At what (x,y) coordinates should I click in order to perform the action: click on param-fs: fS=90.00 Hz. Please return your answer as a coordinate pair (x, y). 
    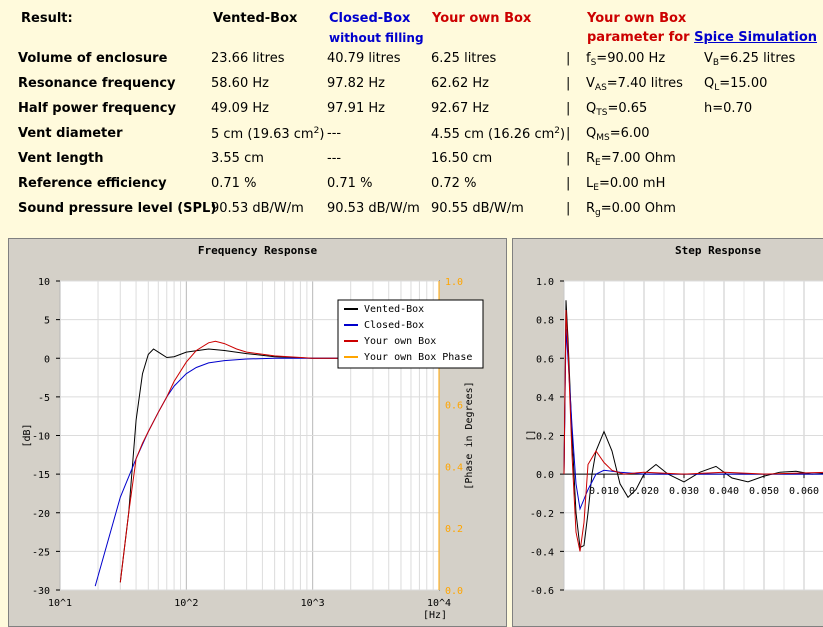
    Looking at the image, I should click on (626, 59).